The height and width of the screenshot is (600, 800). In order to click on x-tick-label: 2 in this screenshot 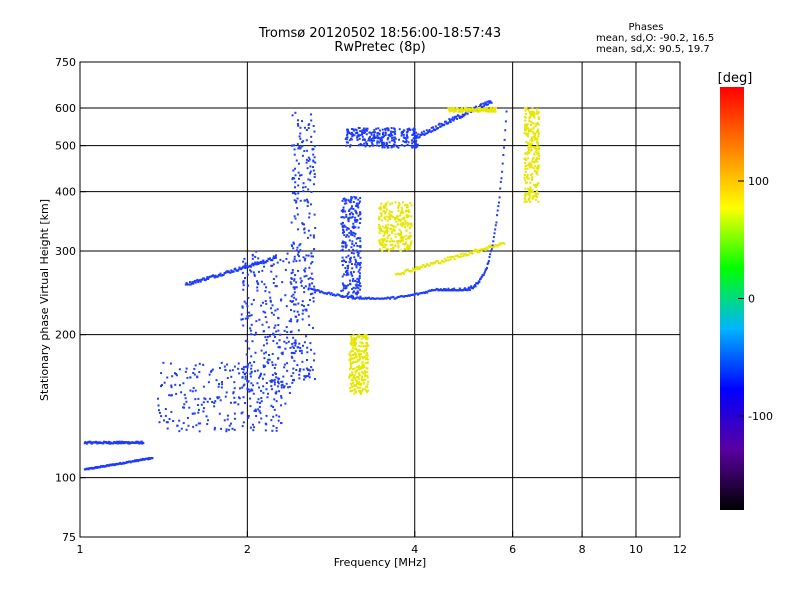, I will do `click(247, 549)`.